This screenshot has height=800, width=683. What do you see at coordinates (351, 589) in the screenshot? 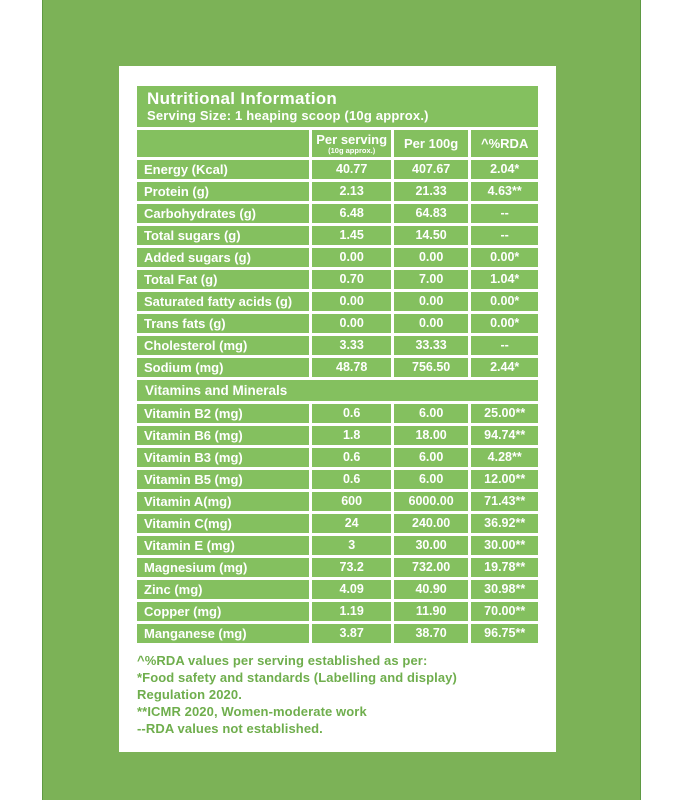
I see `per-serving-value: 4.09` at bounding box center [351, 589].